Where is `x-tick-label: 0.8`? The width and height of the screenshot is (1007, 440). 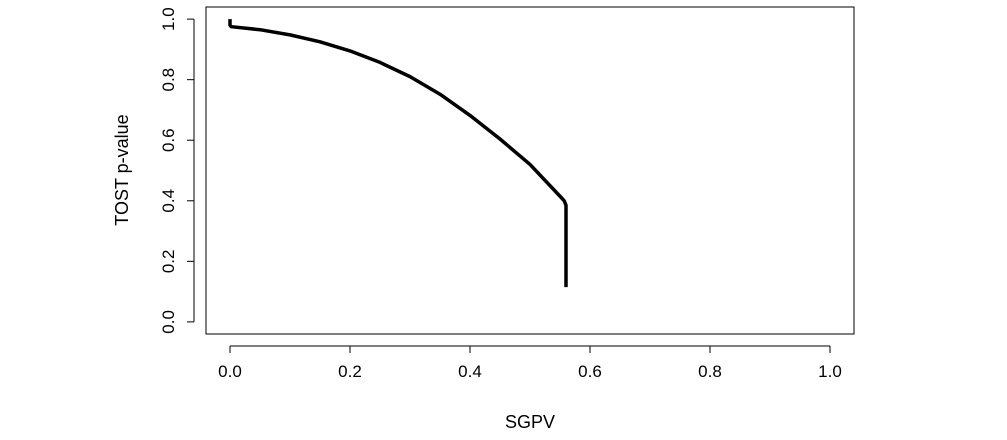 x-tick-label: 0.8 is located at coordinates (710, 371).